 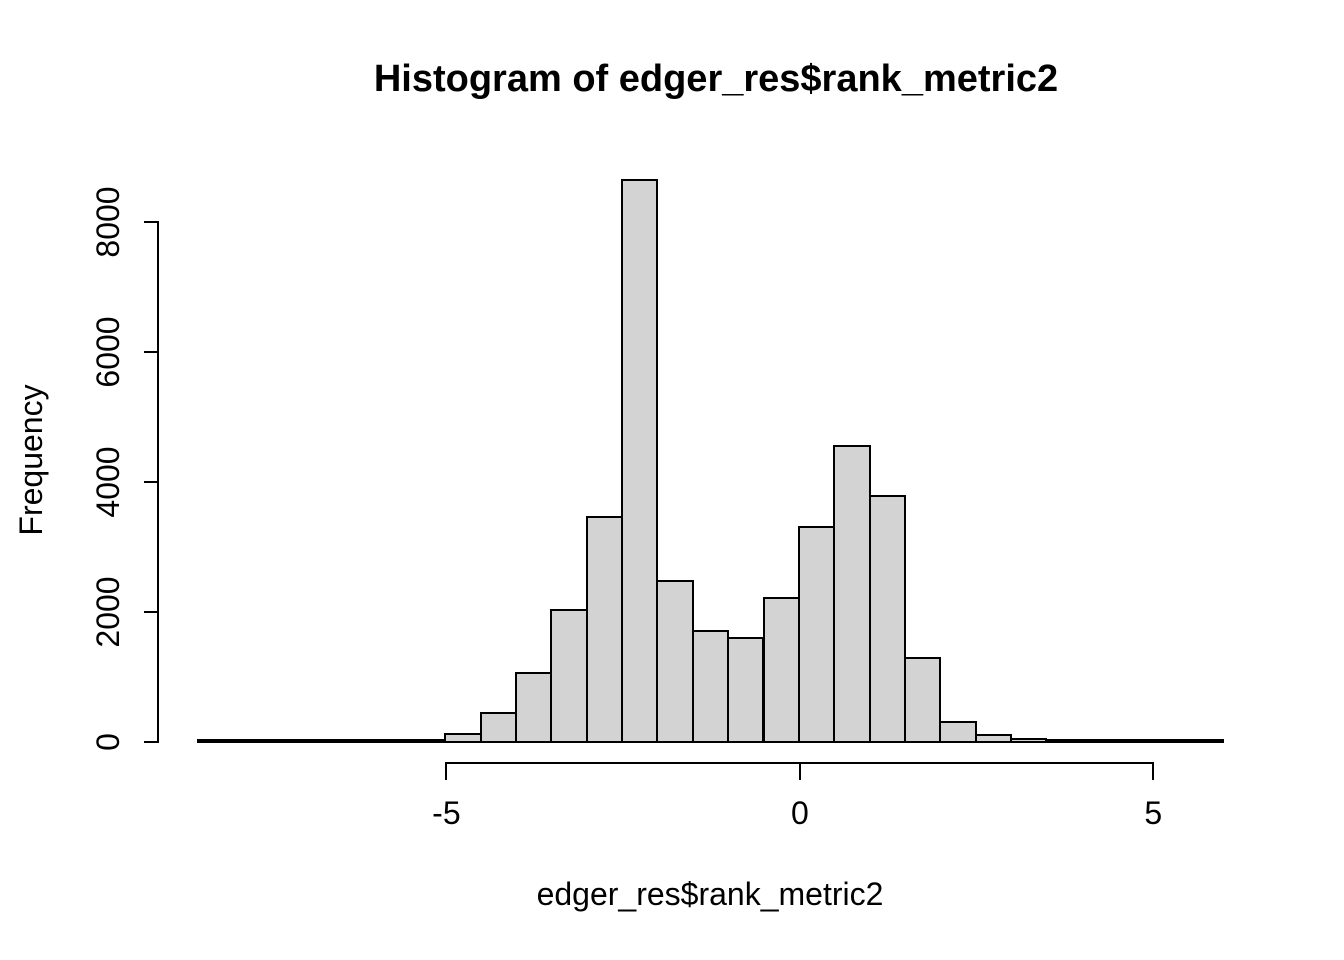 I want to click on x-tick-label: 0, so click(x=799, y=813).